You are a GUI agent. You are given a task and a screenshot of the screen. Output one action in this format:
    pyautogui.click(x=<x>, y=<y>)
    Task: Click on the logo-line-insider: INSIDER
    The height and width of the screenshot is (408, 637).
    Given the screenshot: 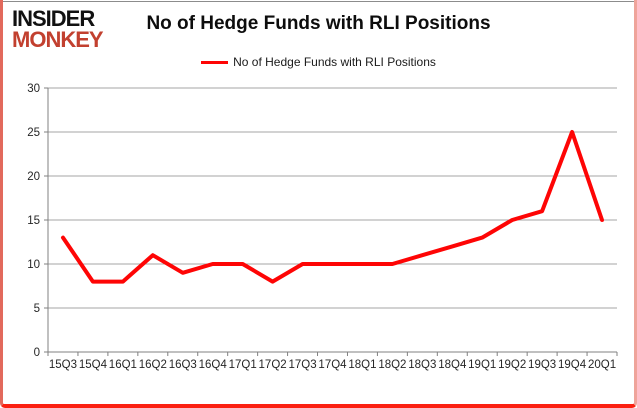 What is the action you would take?
    pyautogui.click(x=53, y=18)
    